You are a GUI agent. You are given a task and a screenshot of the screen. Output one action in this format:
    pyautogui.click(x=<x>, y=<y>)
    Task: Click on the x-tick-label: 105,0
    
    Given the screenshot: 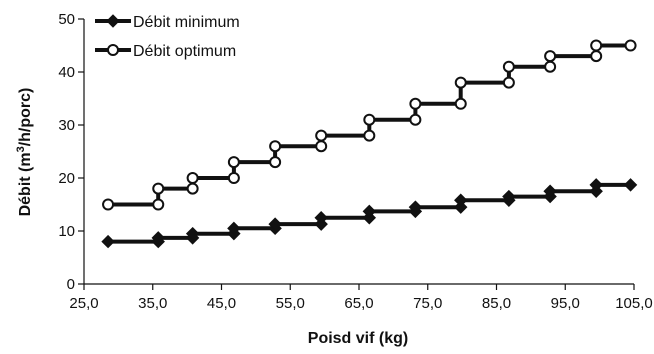 What is the action you would take?
    pyautogui.click(x=634, y=303)
    